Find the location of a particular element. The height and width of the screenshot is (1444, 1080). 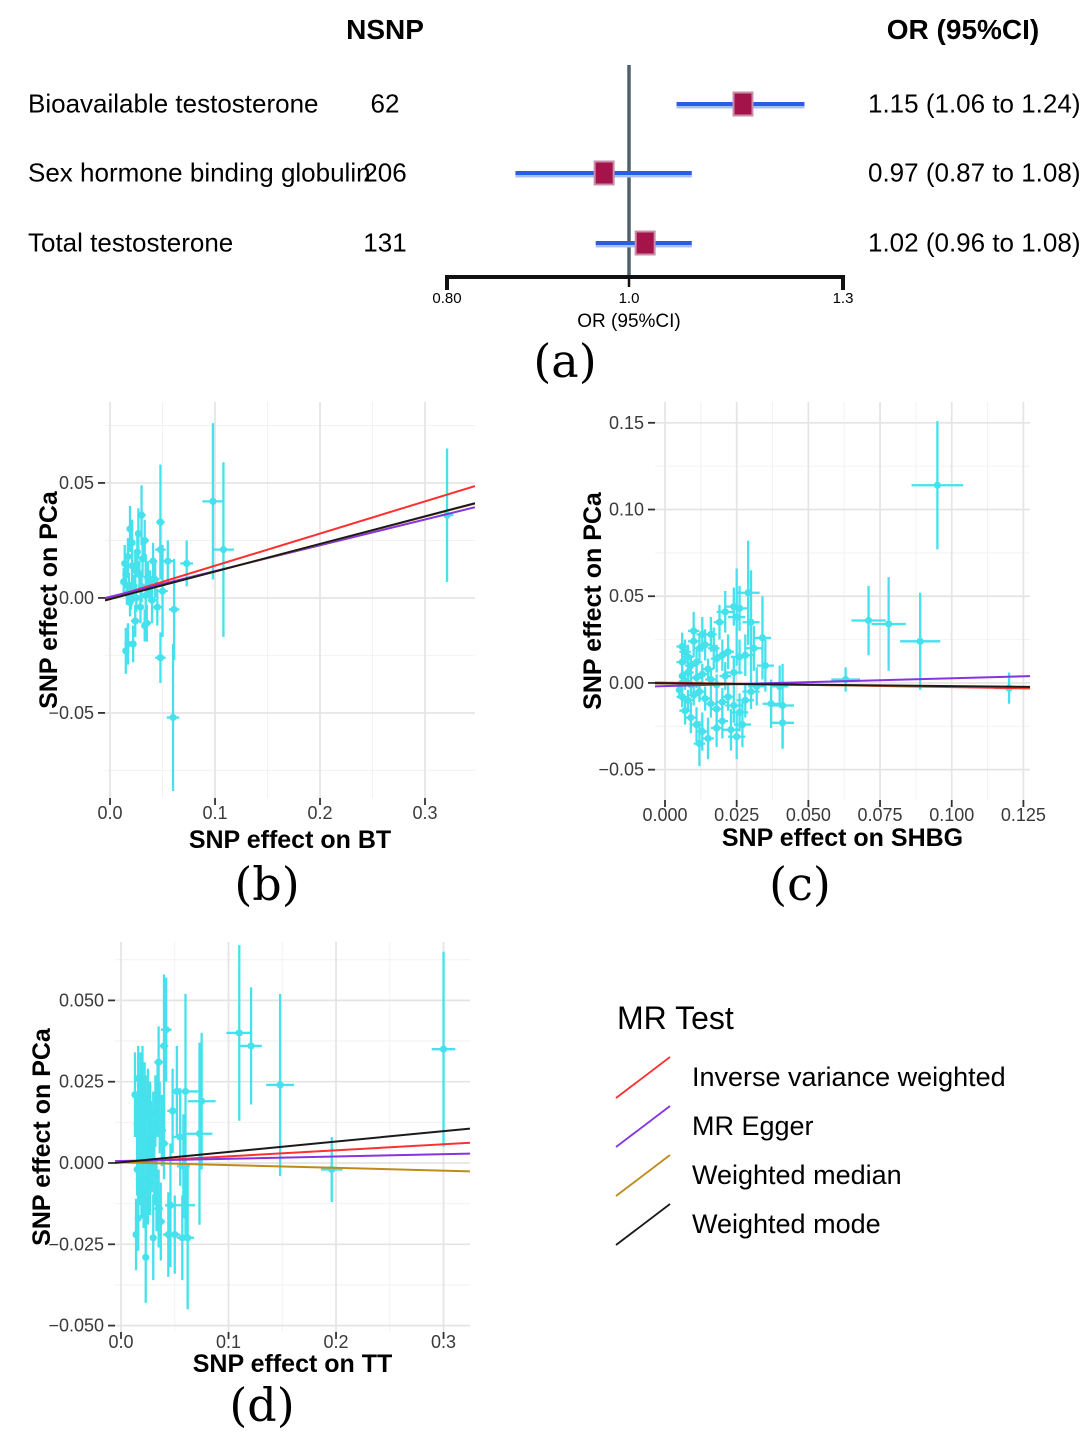

forest-row-label: Total testosterone is located at coordinates (131, 242).